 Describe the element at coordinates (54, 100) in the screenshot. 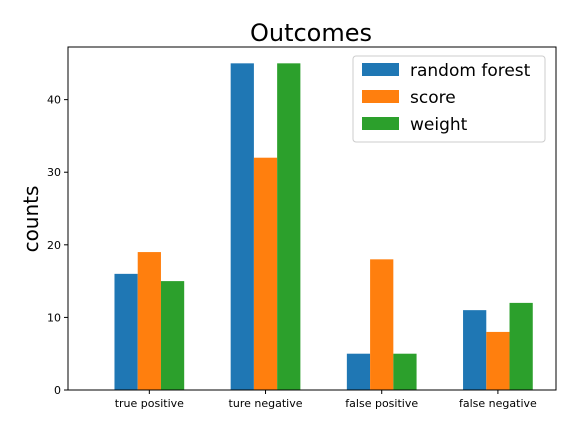

I see `y-tick-label: 40` at that location.